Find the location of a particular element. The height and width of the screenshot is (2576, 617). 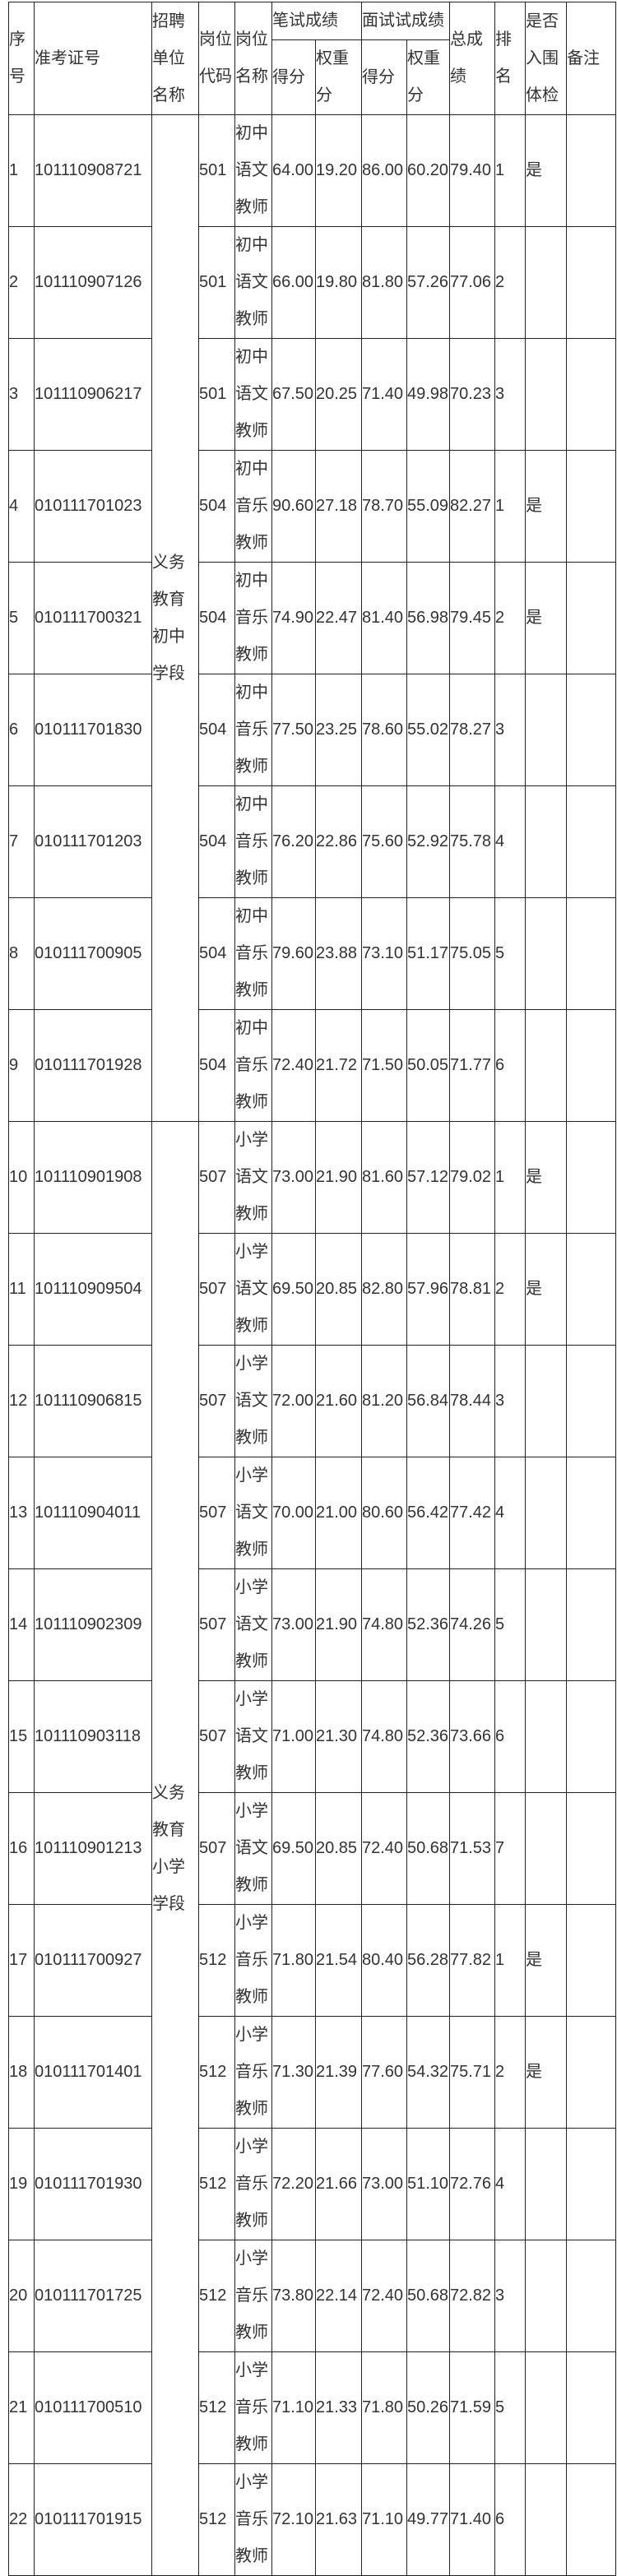

header-written-score: 得分 is located at coordinates (293, 77).